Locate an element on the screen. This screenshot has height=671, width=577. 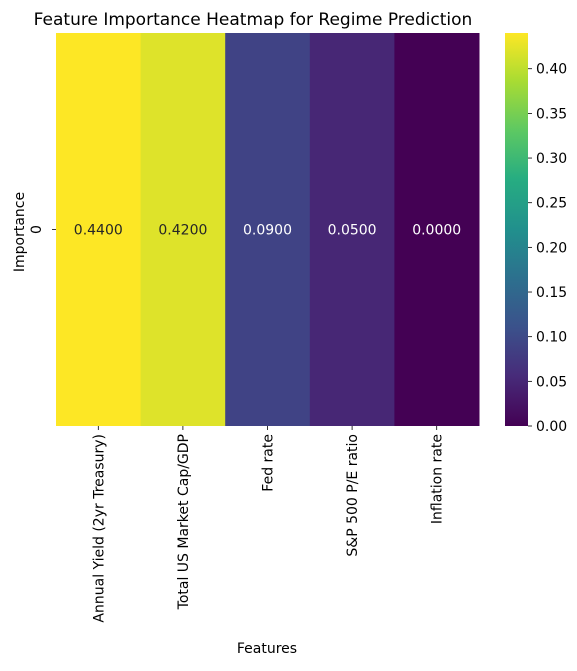
colorbar-tick-label: 0.25 is located at coordinates (551, 204).